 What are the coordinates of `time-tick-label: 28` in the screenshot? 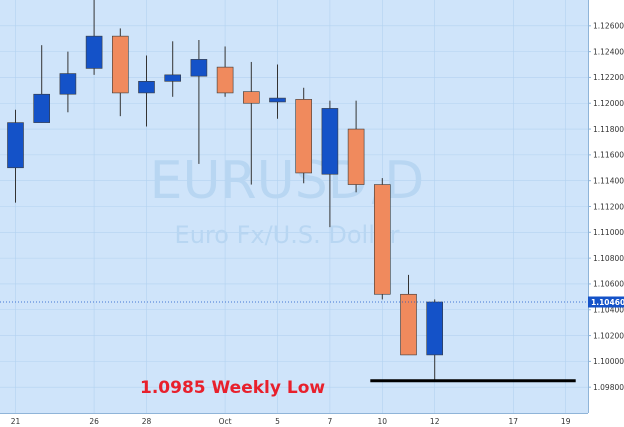 It's located at (147, 421).